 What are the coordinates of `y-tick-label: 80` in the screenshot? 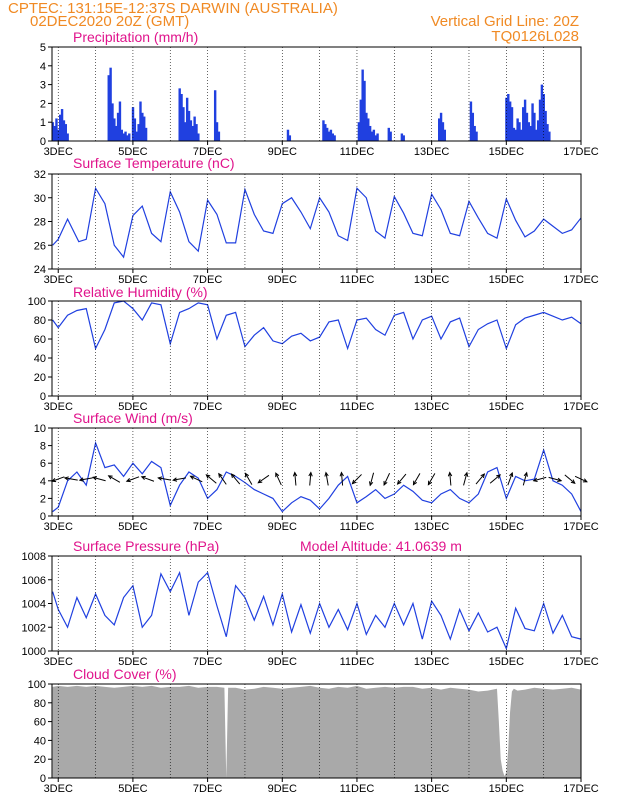 It's located at (40, 321).